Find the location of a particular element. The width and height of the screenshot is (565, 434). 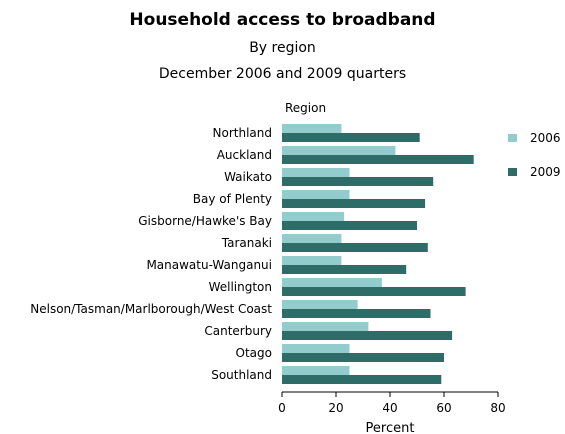

x-axis-ticks: 0 20 40 60 80 is located at coordinates (392, 403).